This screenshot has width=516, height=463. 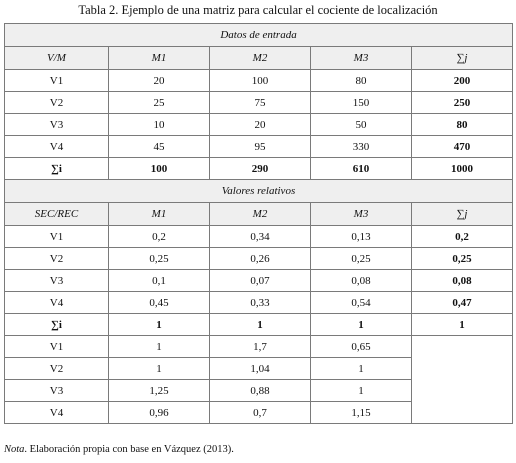 I want to click on table-cell: 0,54, so click(x=361, y=302).